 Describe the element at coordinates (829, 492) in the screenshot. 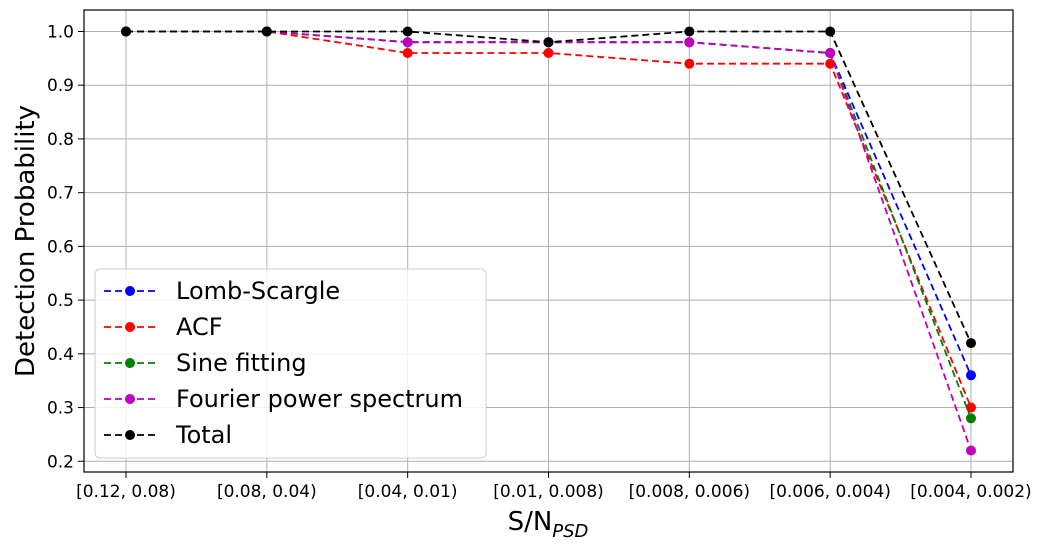

I see `x-tick-label: [0.006, 0.004)` at that location.